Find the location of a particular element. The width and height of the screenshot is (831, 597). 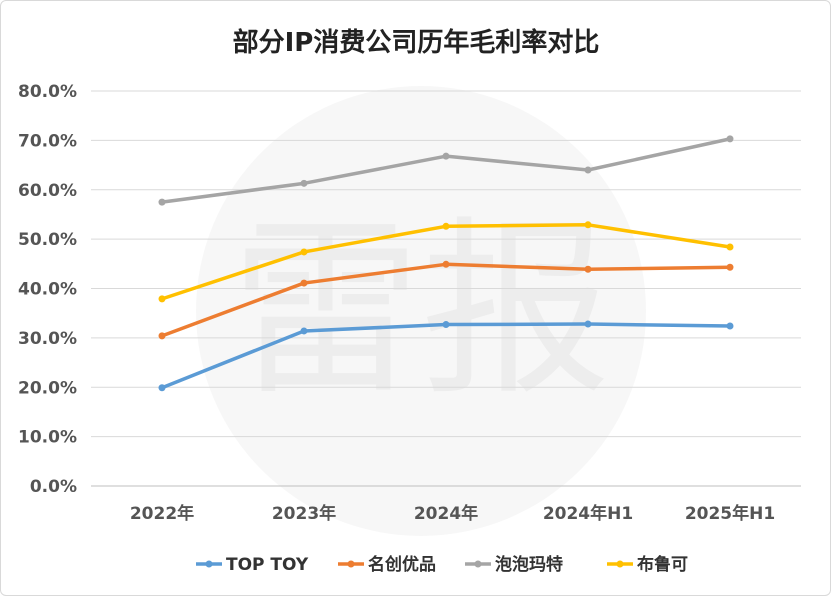

legend-label: 名创优品 is located at coordinates (402, 564).